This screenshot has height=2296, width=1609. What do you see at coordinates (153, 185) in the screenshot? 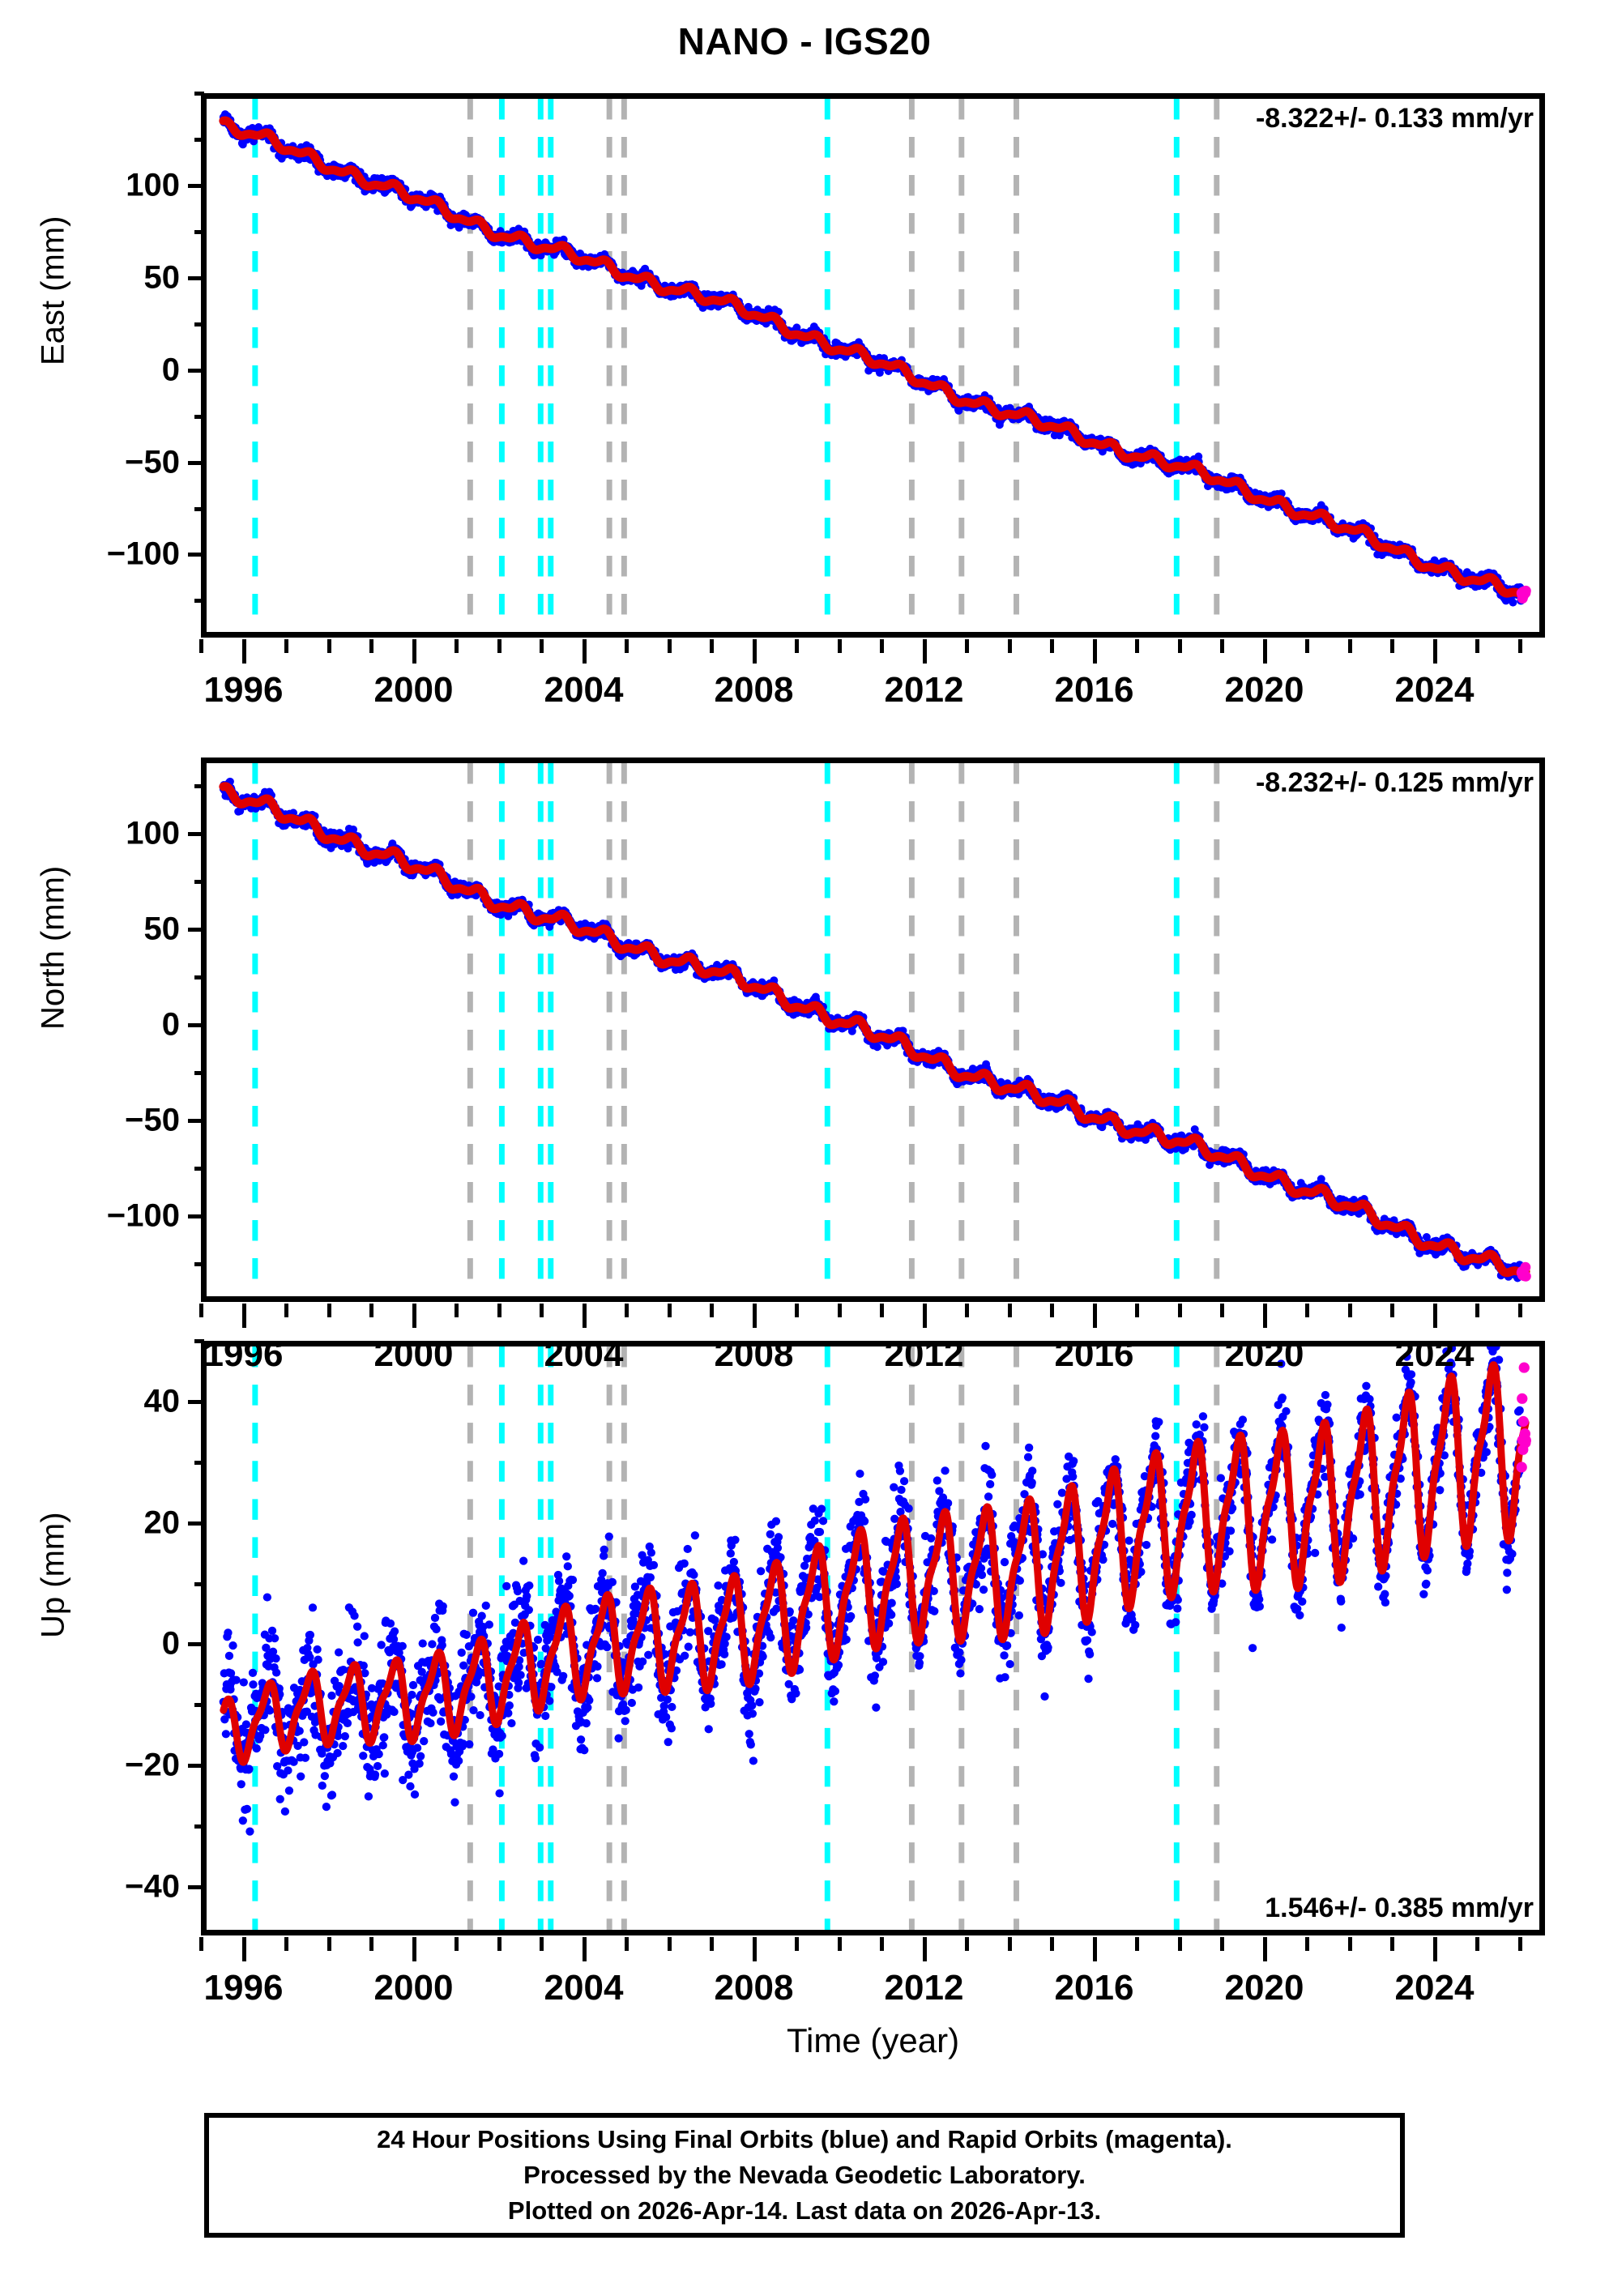
I see `y-tick-label-east: 100` at bounding box center [153, 185].